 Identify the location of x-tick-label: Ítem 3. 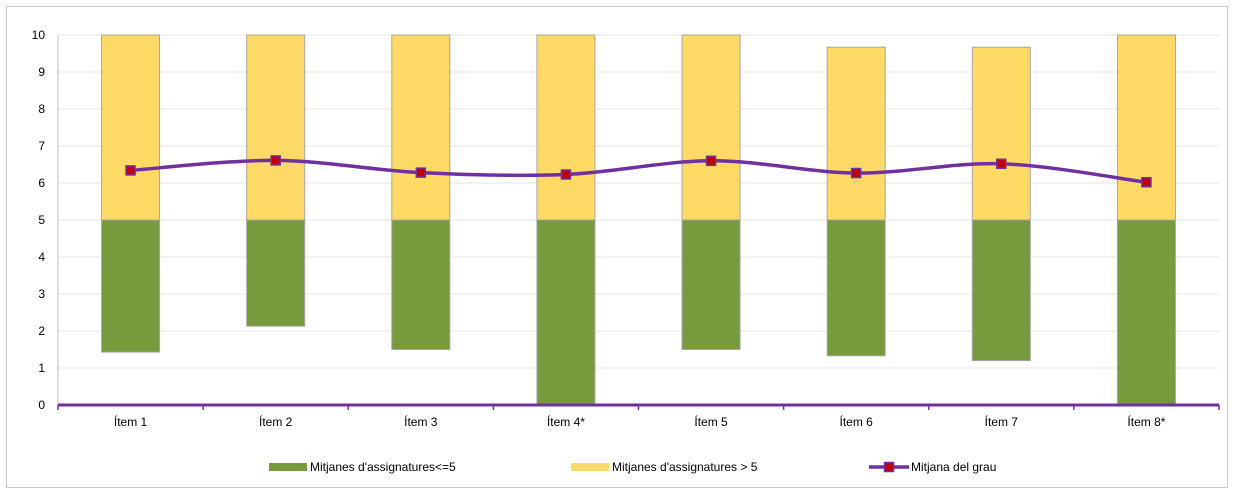
(421, 421).